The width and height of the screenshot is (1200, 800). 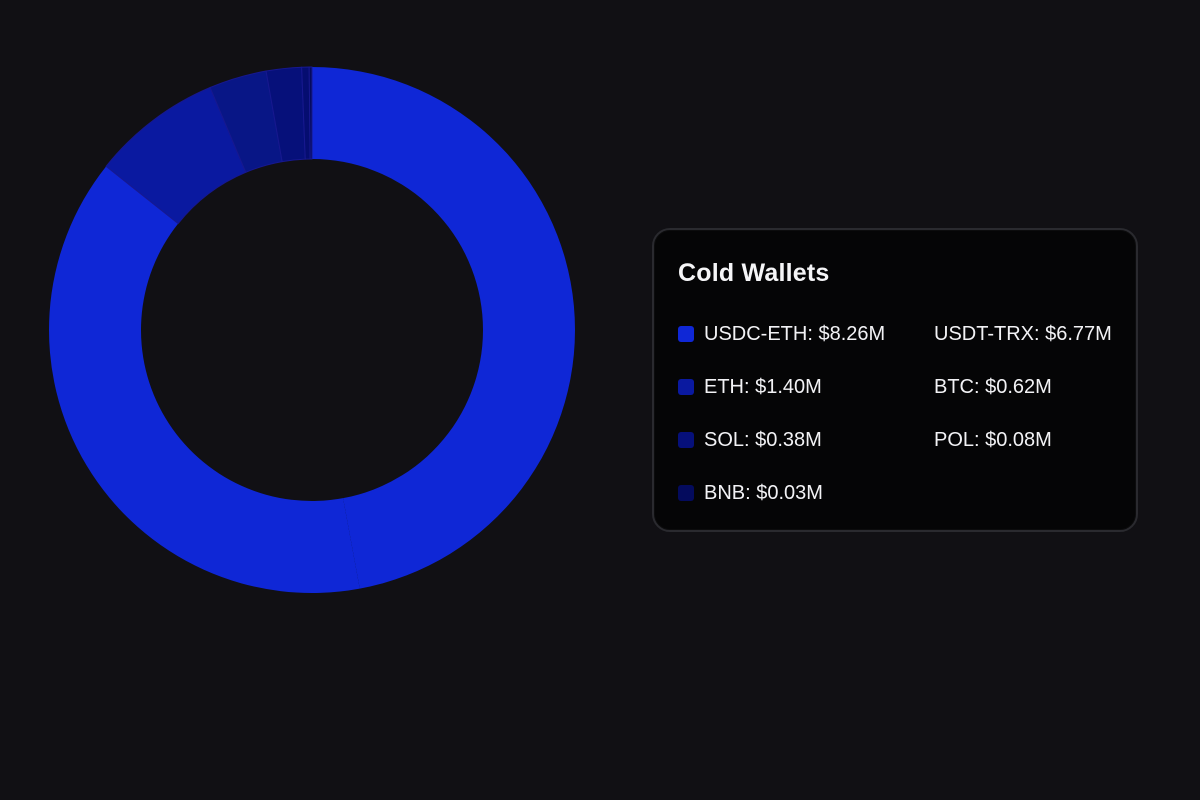 I want to click on legend-label: POL: $0.08M, so click(x=993, y=440).